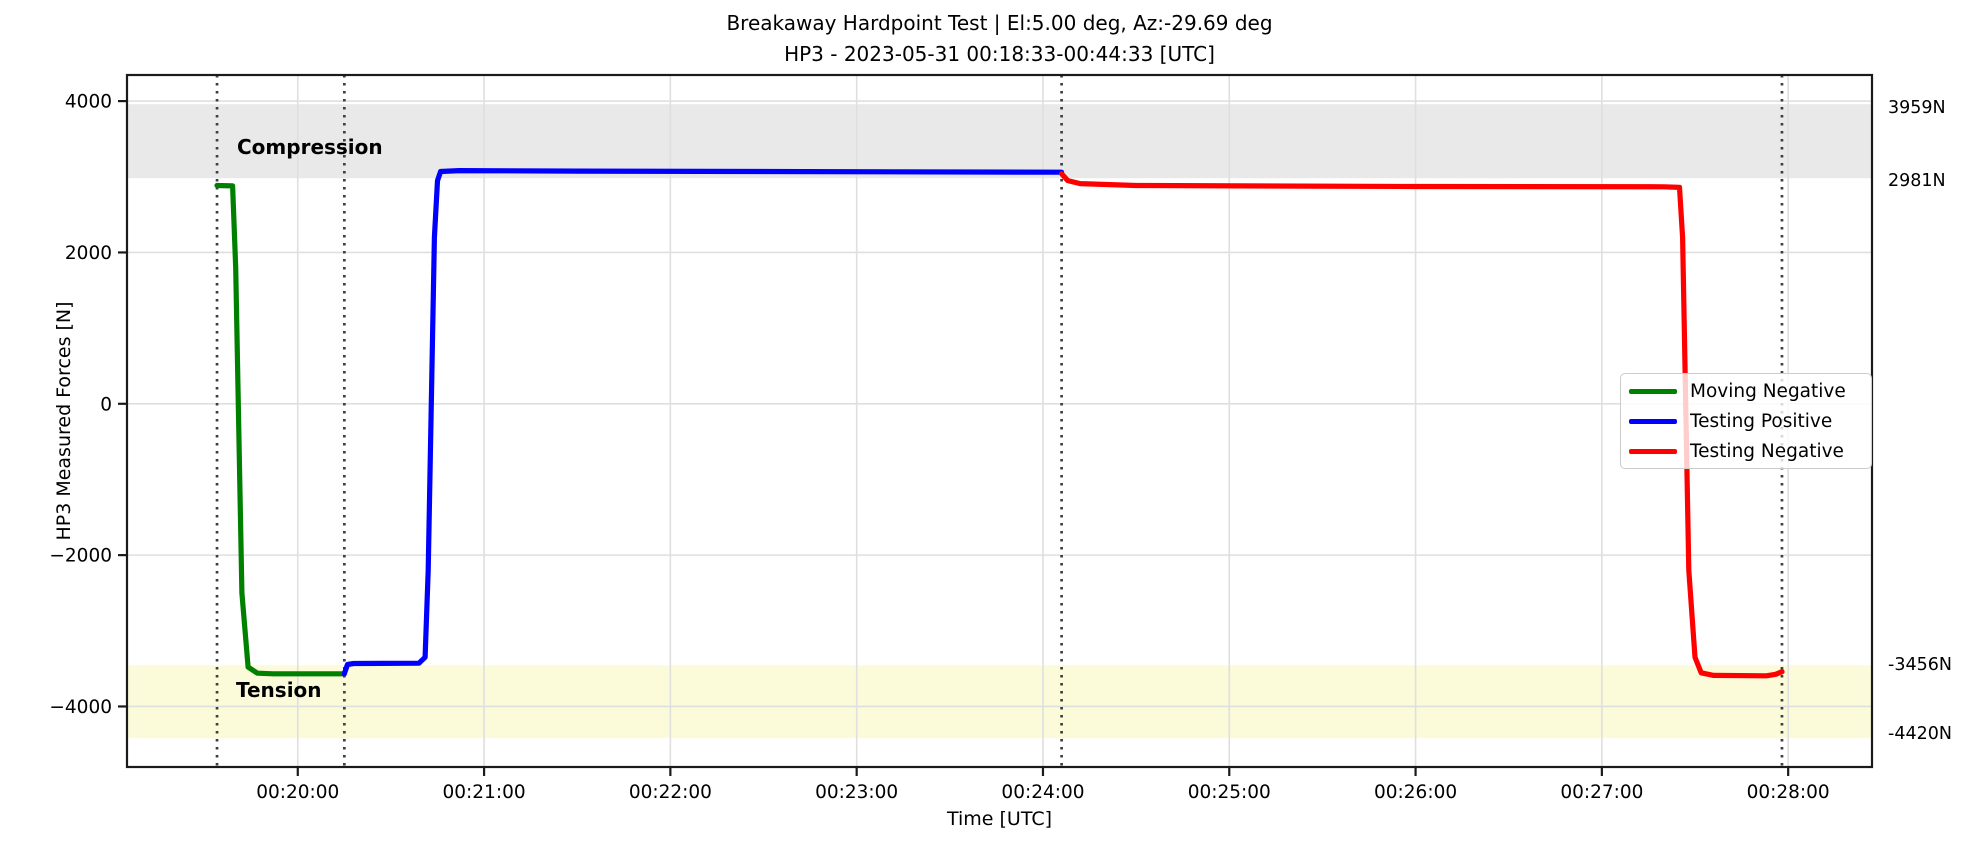 Image resolution: width=1970 pixels, height=846 pixels. I want to click on x-tick-label: 00:23:00, so click(856, 792).